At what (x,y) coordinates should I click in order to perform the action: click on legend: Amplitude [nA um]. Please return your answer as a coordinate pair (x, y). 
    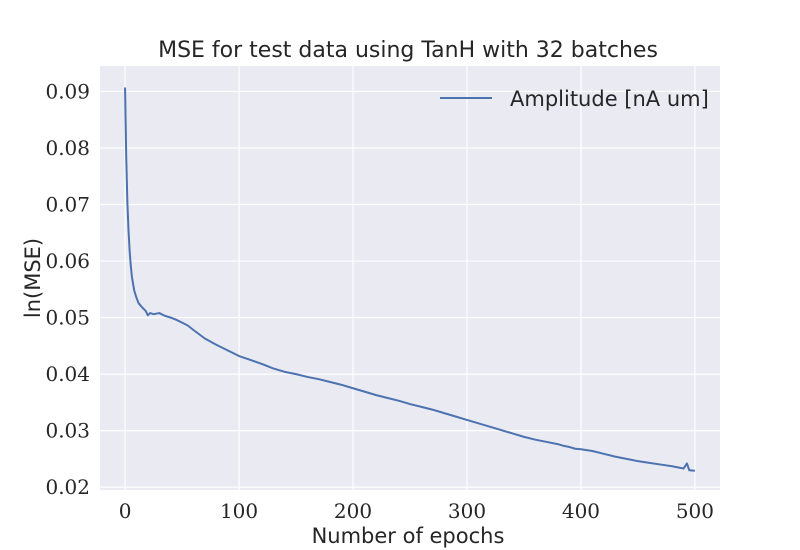
    Looking at the image, I should click on (574, 99).